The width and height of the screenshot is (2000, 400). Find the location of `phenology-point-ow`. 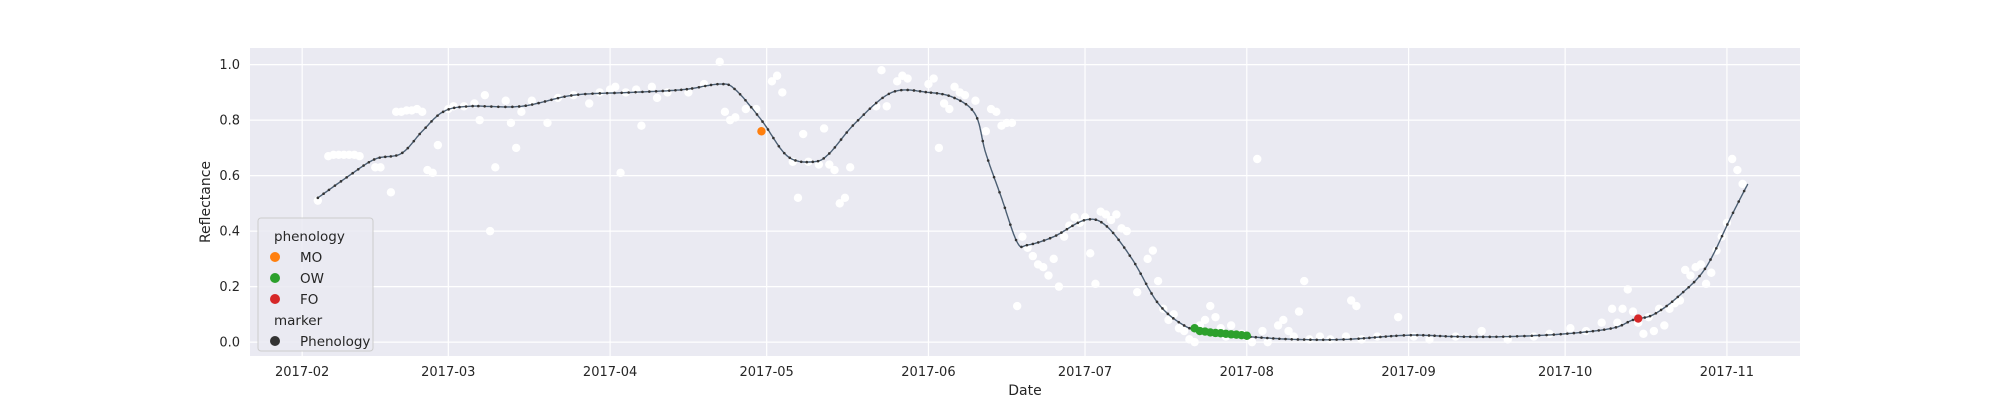

phenology-point-ow is located at coordinates (1247, 335).